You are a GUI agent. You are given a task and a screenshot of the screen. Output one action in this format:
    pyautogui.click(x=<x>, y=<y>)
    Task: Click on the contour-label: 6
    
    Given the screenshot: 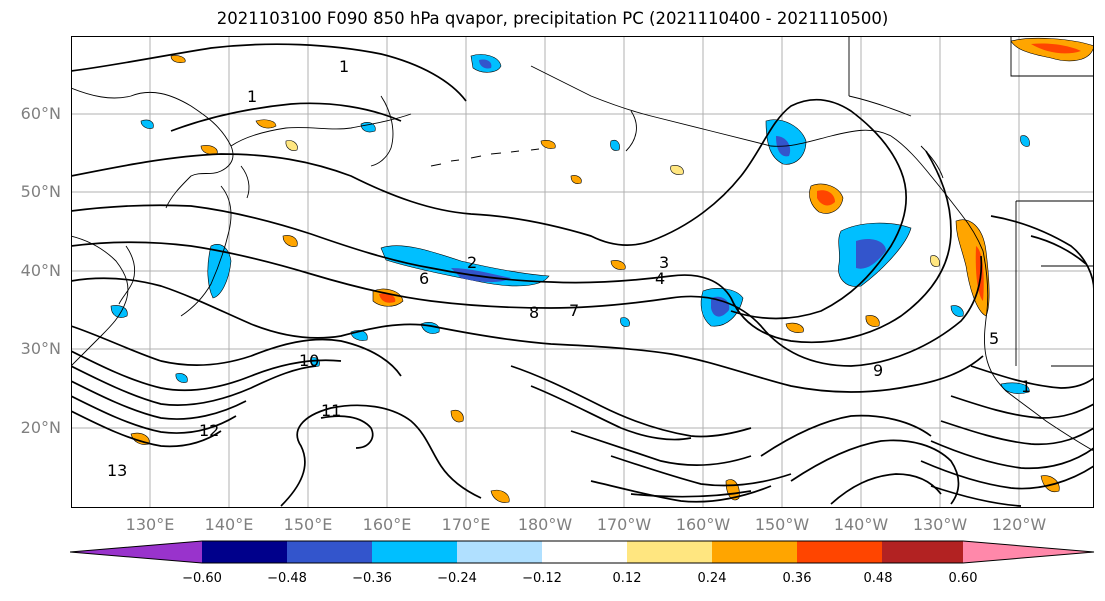 What is the action you would take?
    pyautogui.click(x=424, y=278)
    